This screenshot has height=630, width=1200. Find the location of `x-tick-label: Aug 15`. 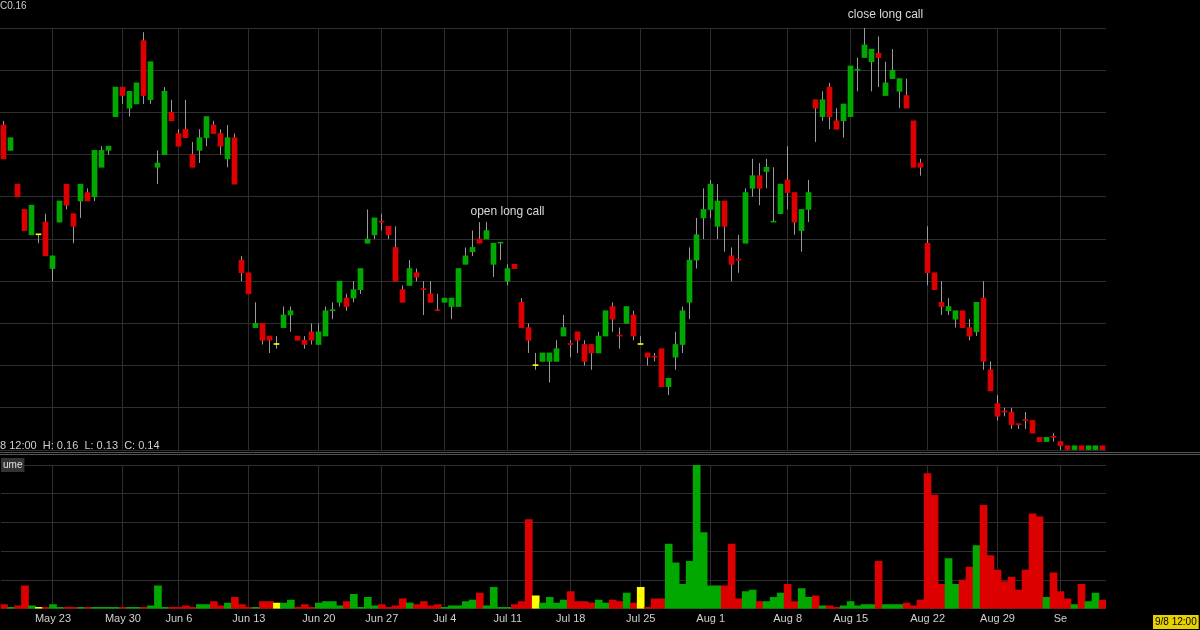

x-tick-label: Aug 15 is located at coordinates (851, 618).